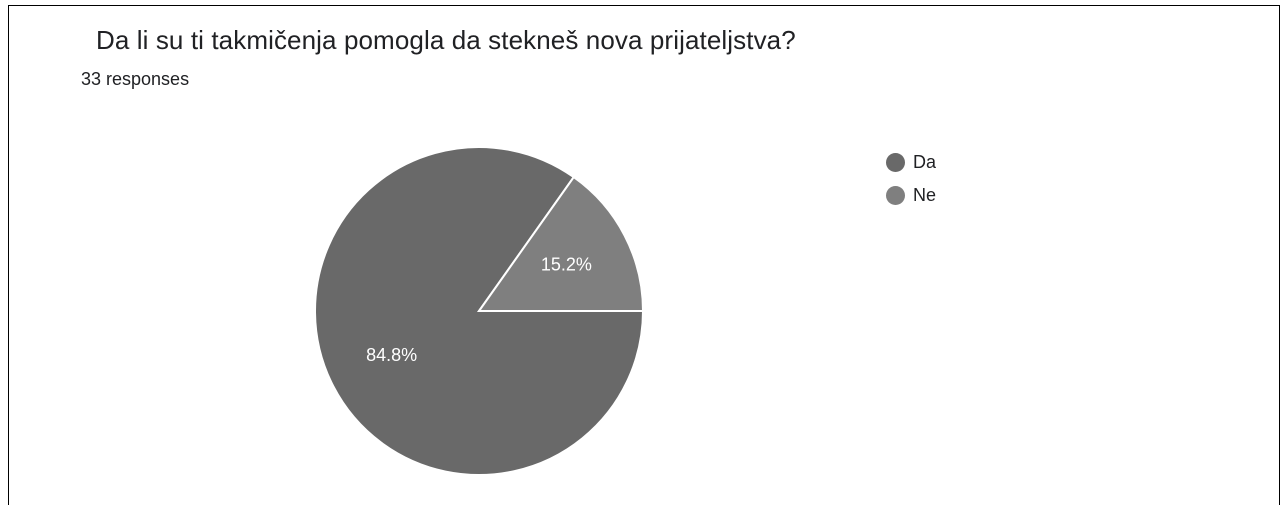 The image size is (1282, 506). I want to click on chart-legend: Da Ne, so click(911, 179).